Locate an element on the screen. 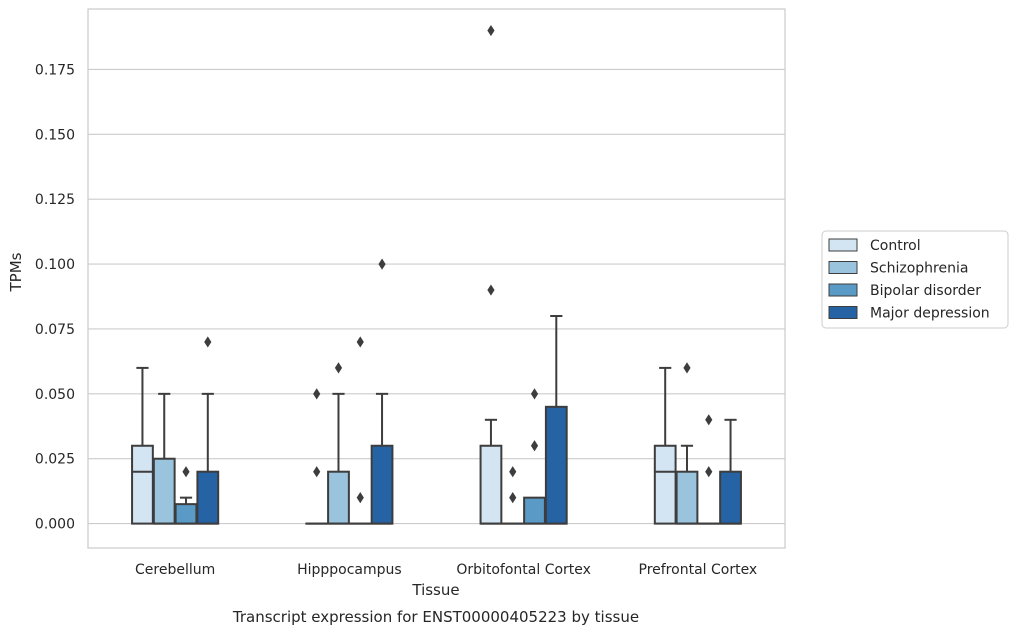  x-axis-label: Tissue is located at coordinates (435, 590).